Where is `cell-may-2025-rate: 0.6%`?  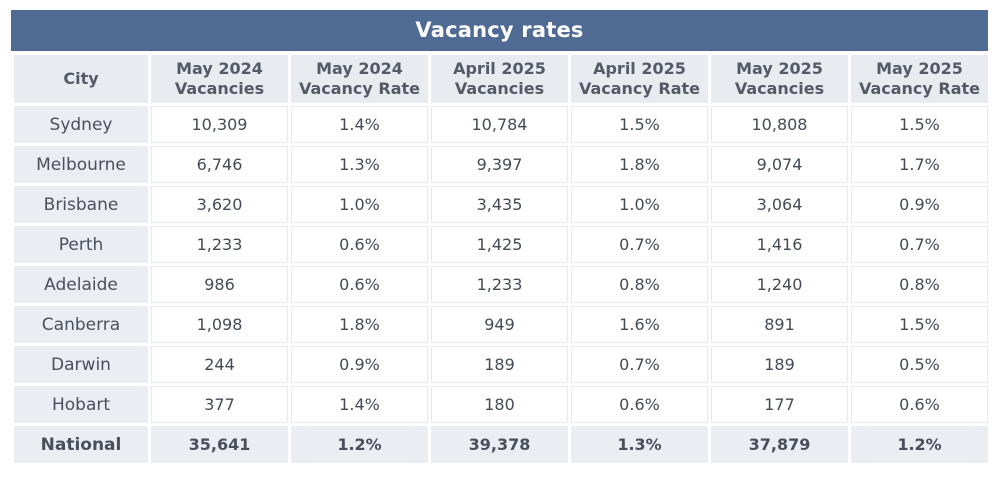
cell-may-2025-rate: 0.6% is located at coordinates (919, 404).